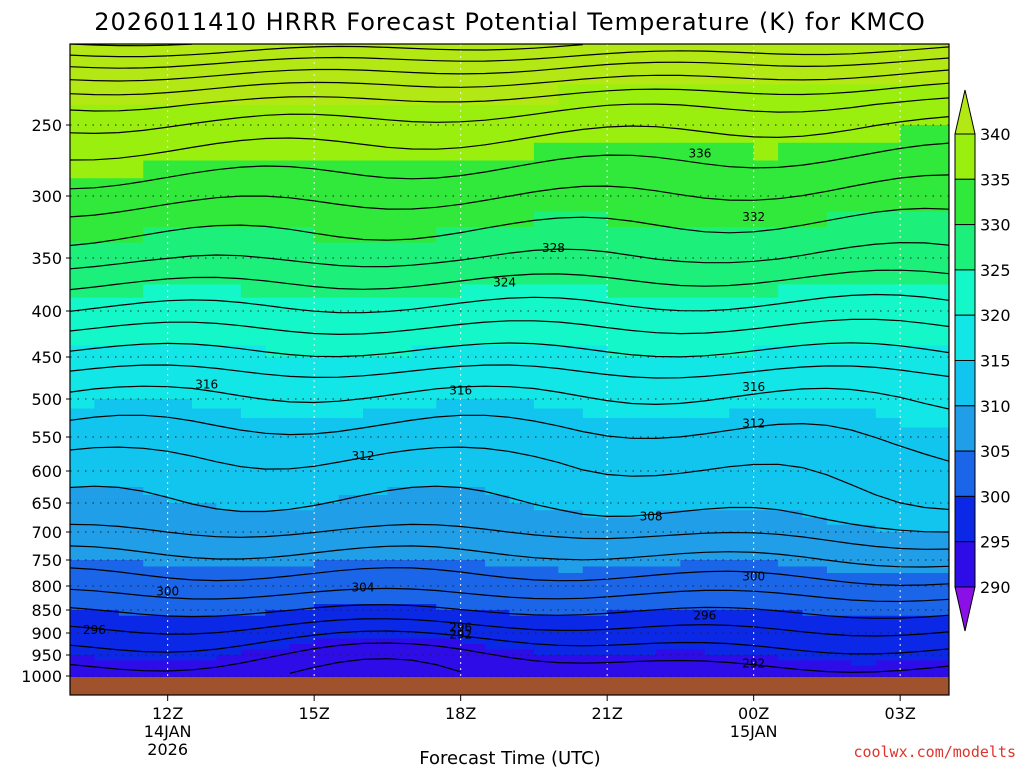 The width and height of the screenshot is (1024, 768). What do you see at coordinates (46, 586) in the screenshot?
I see `y-tick-label: 800` at bounding box center [46, 586].